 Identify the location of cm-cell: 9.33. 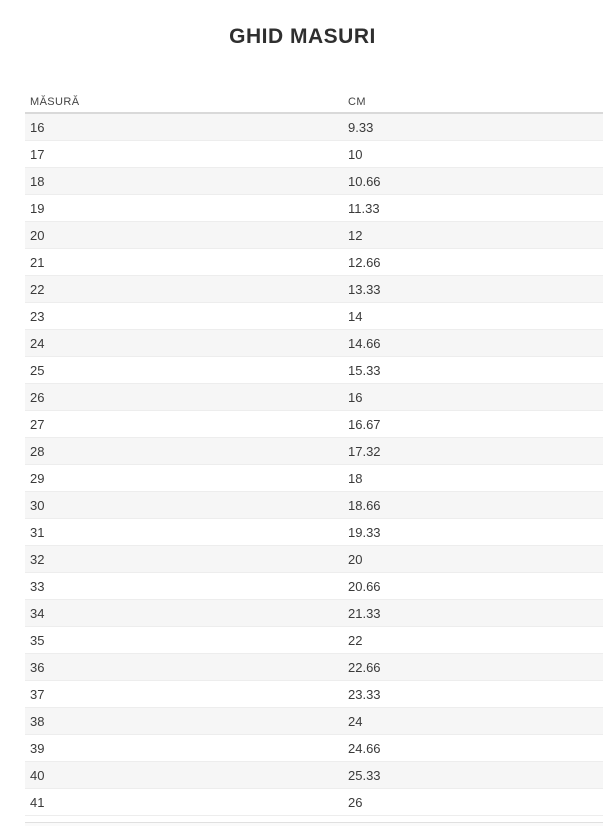
(361, 127).